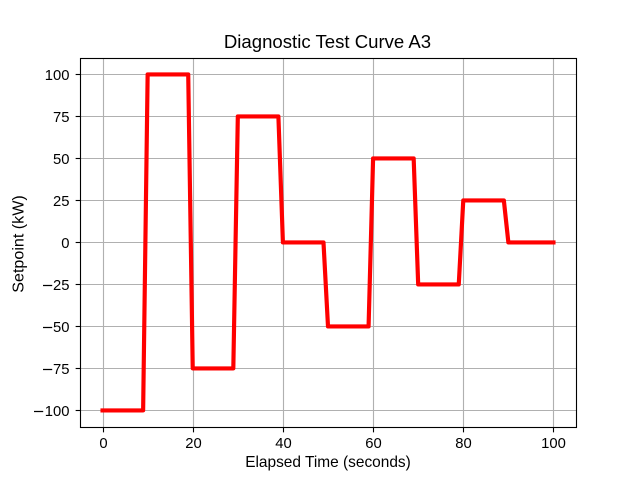 The width and height of the screenshot is (640, 480). What do you see at coordinates (328, 462) in the screenshot?
I see `svg-text: Elapsed Time (seconds)` at bounding box center [328, 462].